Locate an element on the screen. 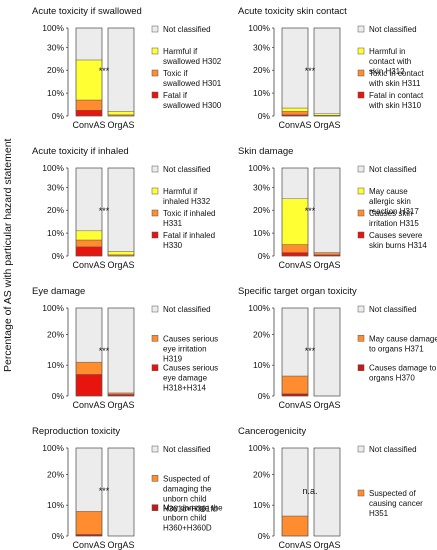 Image resolution: width=437 pixels, height=550 pixels. chart-title: Eye damage is located at coordinates (58, 291).